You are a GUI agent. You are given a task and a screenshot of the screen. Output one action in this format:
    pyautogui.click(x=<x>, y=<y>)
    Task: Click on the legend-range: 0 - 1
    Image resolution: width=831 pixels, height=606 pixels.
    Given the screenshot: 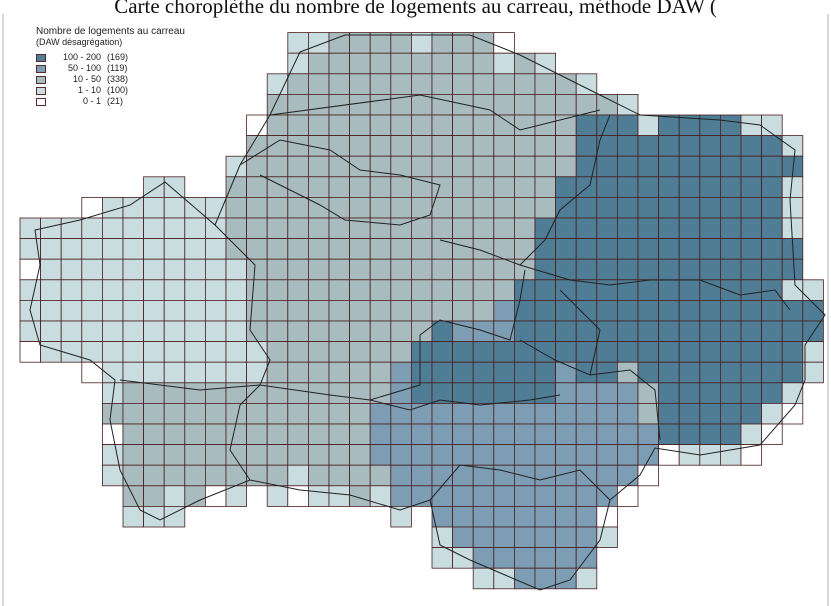 What is the action you would take?
    pyautogui.click(x=91, y=101)
    